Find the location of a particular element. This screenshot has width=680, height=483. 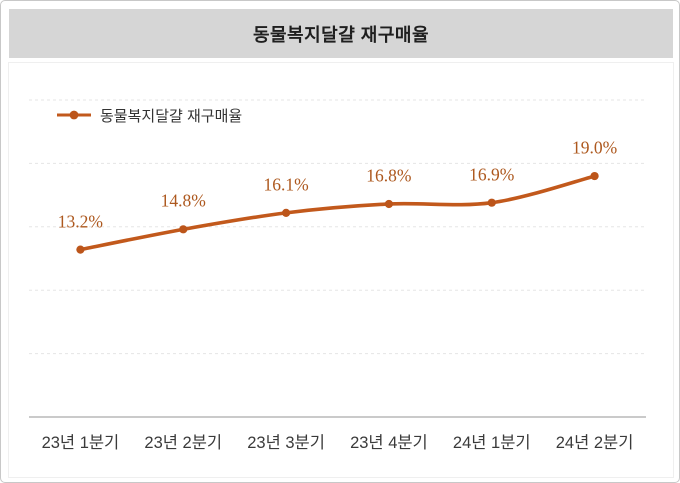

data-label: 13.2% is located at coordinates (80, 221).